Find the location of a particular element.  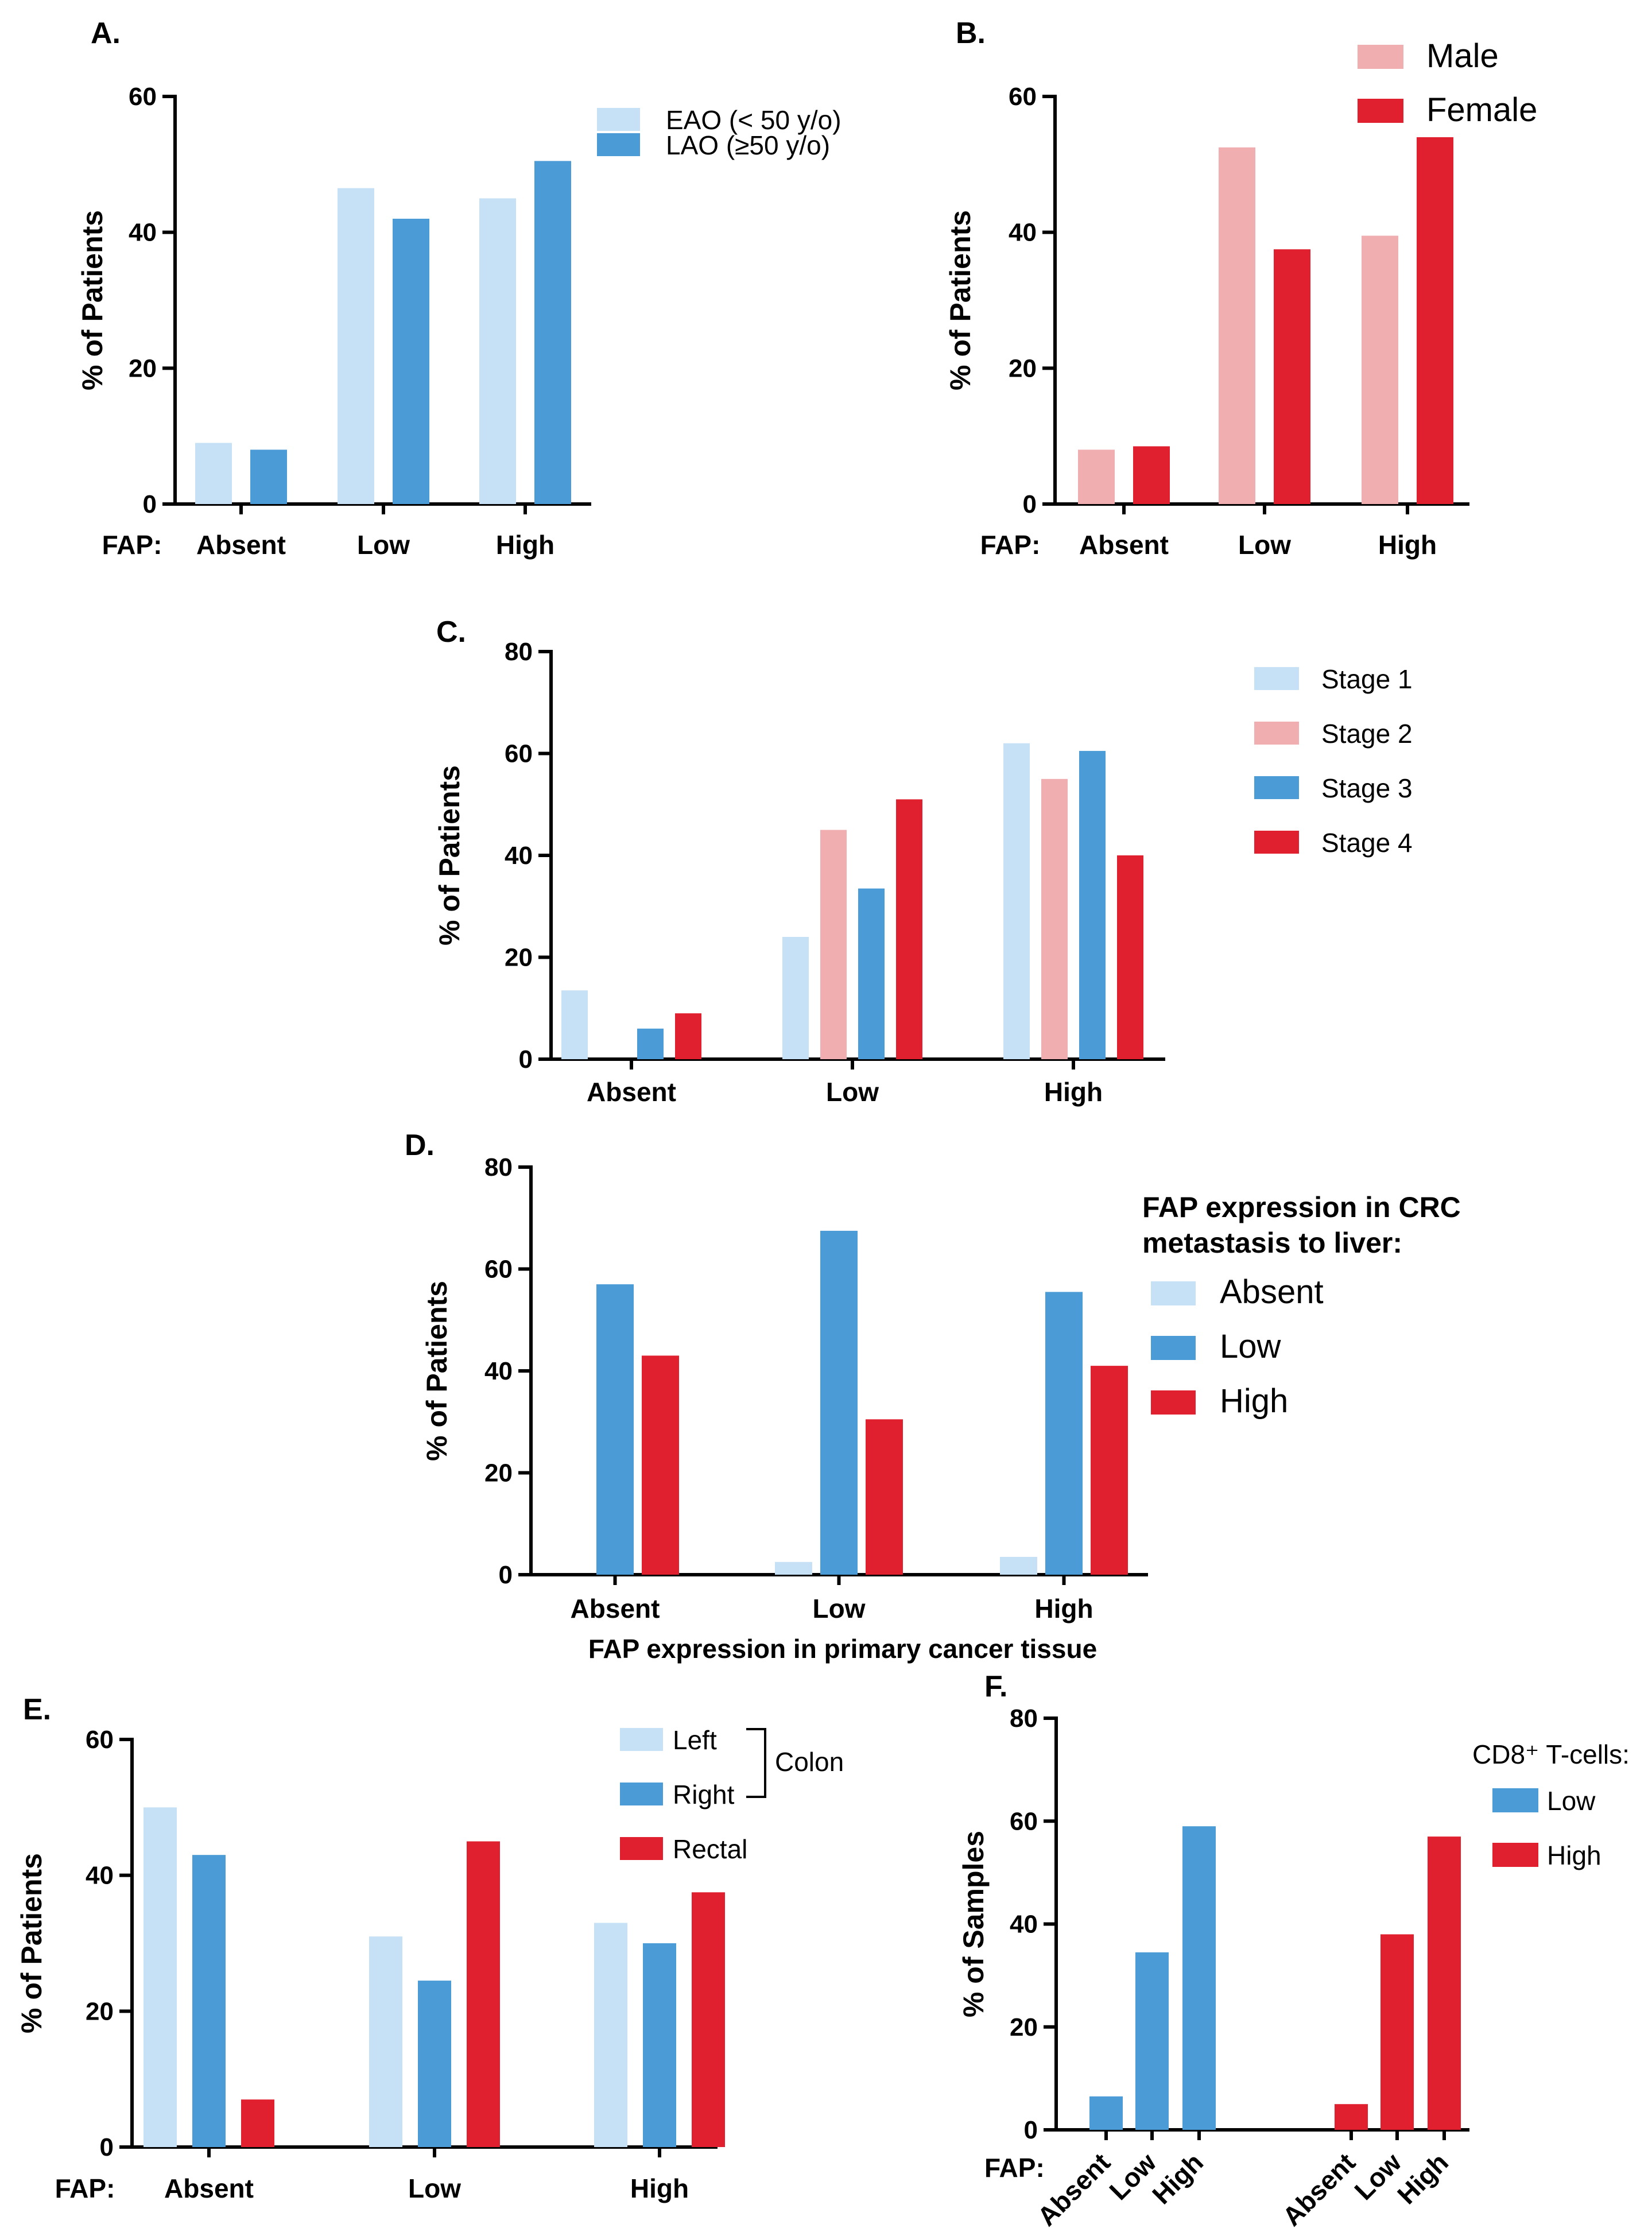

legend-label: Stage 3 is located at coordinates (1367, 788).